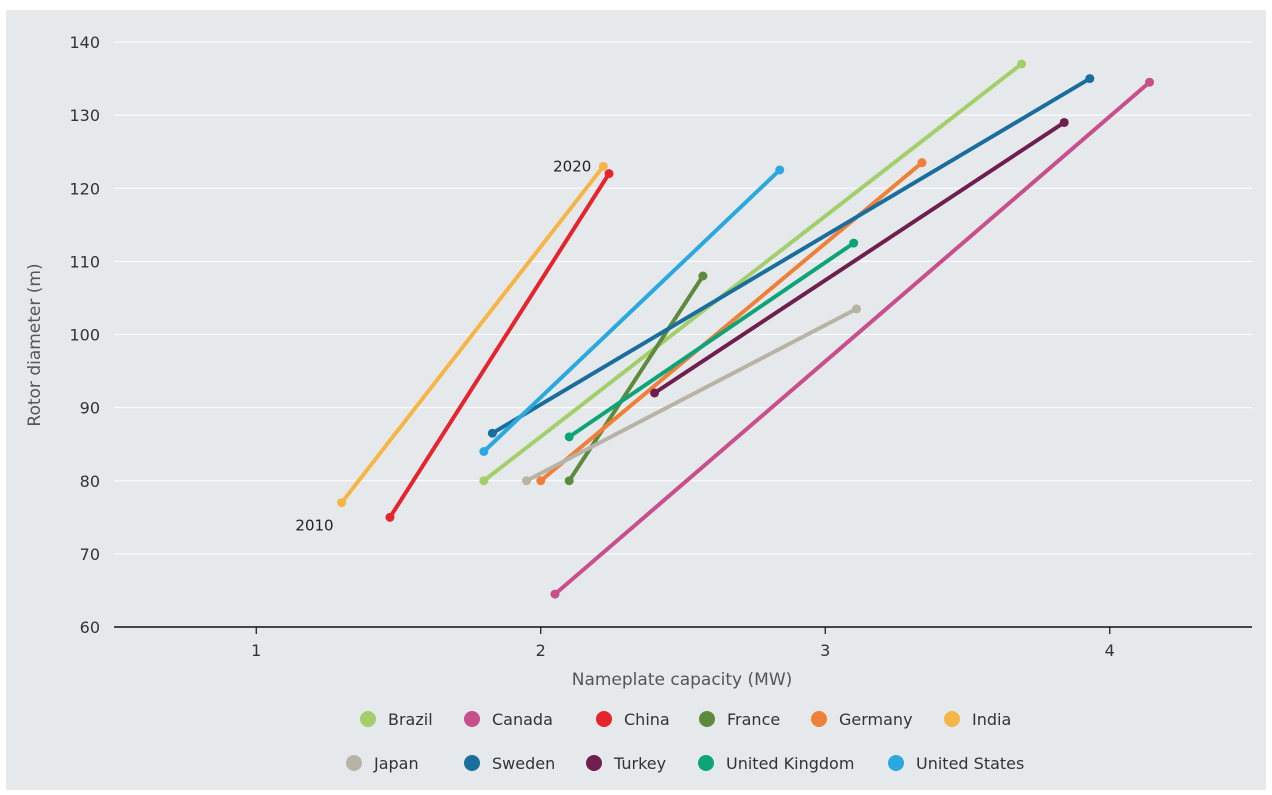 Image resolution: width=1272 pixels, height=795 pixels. Describe the element at coordinates (952, 719) in the screenshot. I see `legend-swatch-india` at that location.